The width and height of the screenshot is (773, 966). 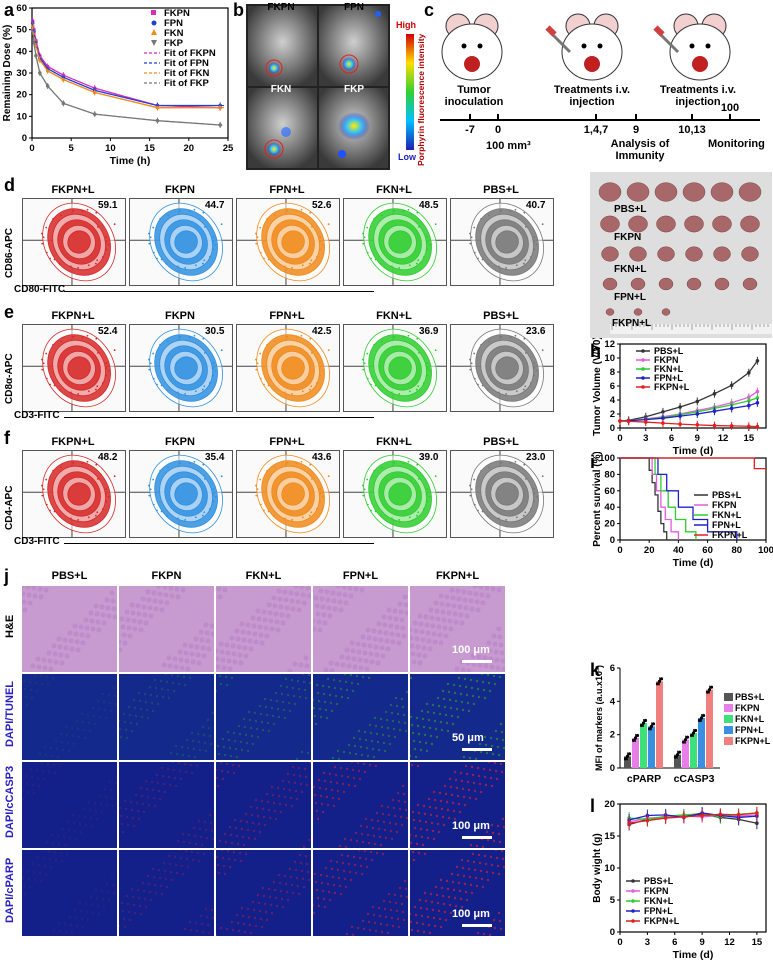 What do you see at coordinates (10, 890) in the screenshot?
I see `micro-row-label-3: DAPI/cPARP` at bounding box center [10, 890].